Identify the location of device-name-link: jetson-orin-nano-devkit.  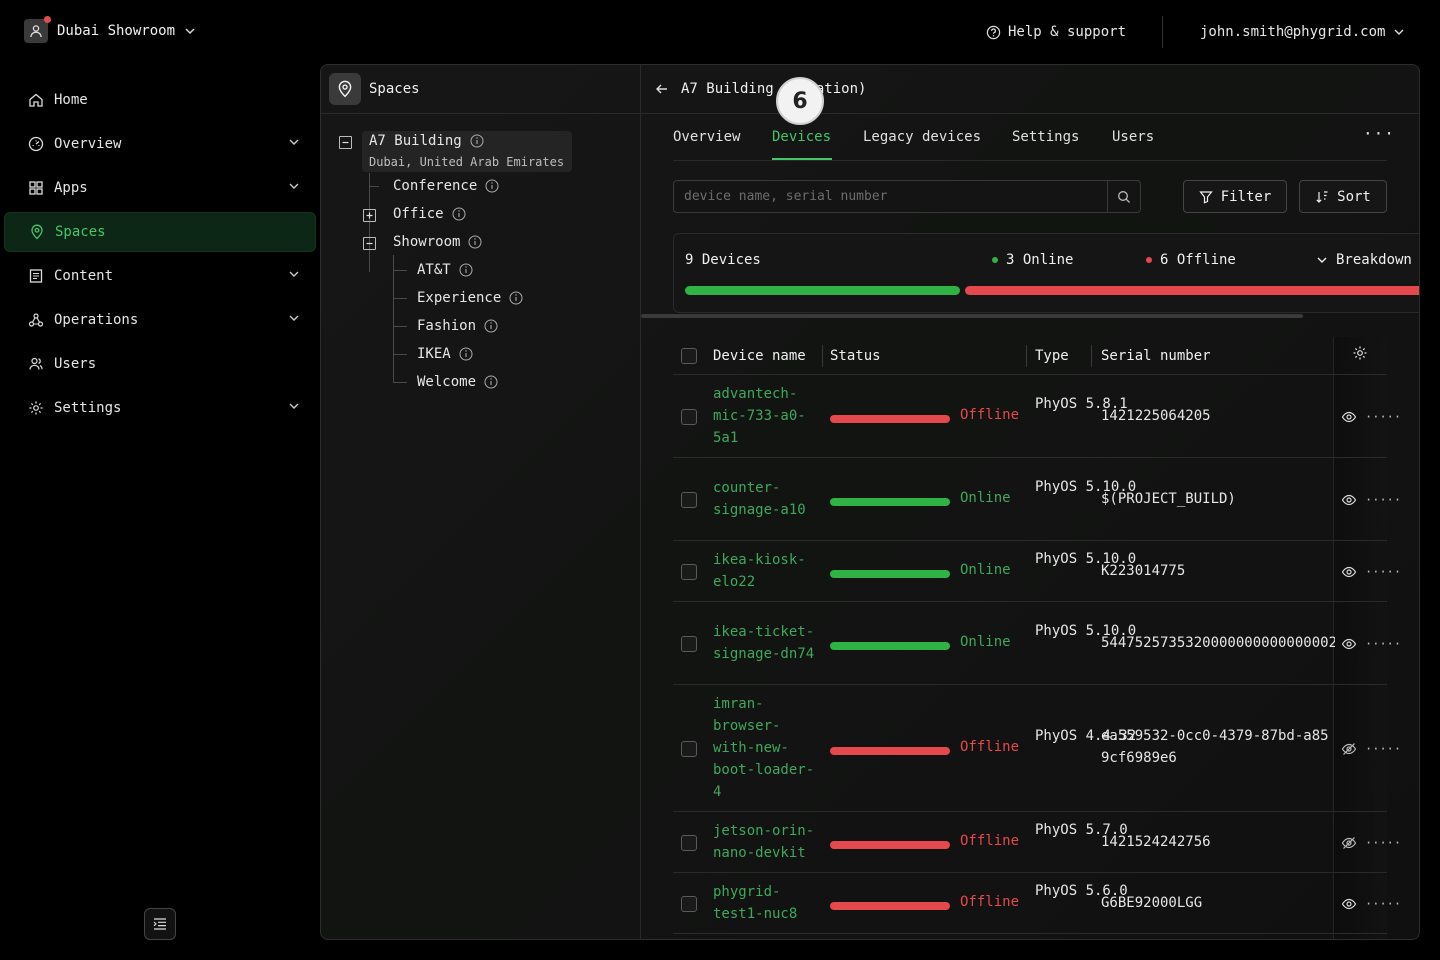
(764, 842).